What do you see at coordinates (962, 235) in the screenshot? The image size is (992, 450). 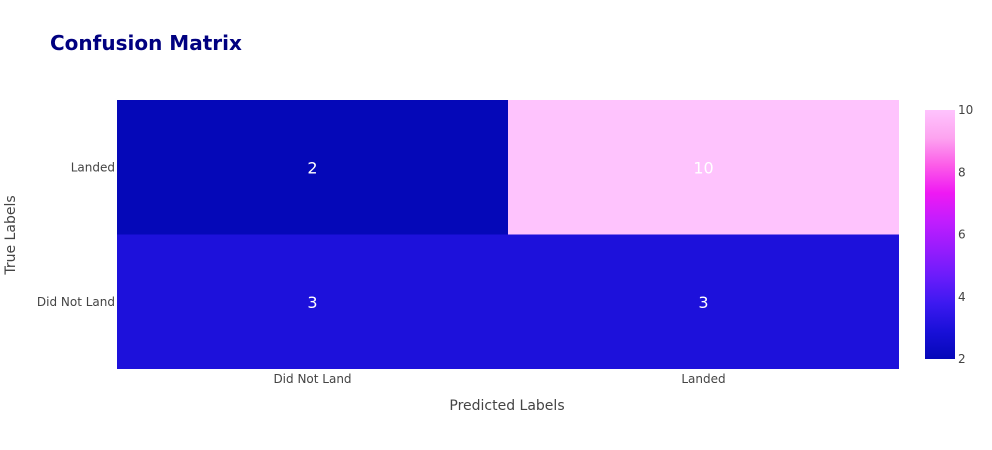 I see `colorbar-tick-label: 6` at bounding box center [962, 235].